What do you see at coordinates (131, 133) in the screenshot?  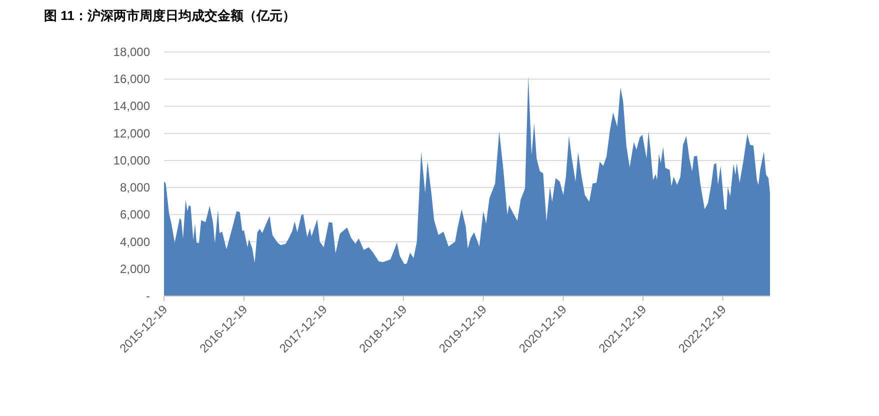 I see `y-tick-label: 12,000` at bounding box center [131, 133].